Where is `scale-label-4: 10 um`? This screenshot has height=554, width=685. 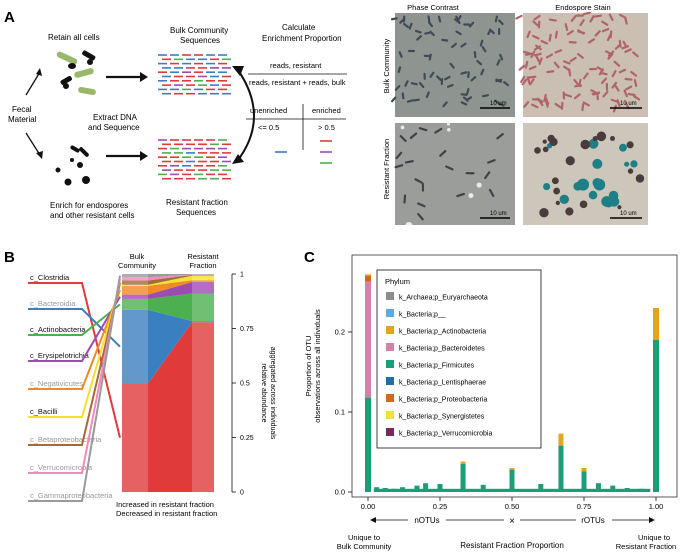 scale-label-4: 10 um is located at coordinates (628, 214).